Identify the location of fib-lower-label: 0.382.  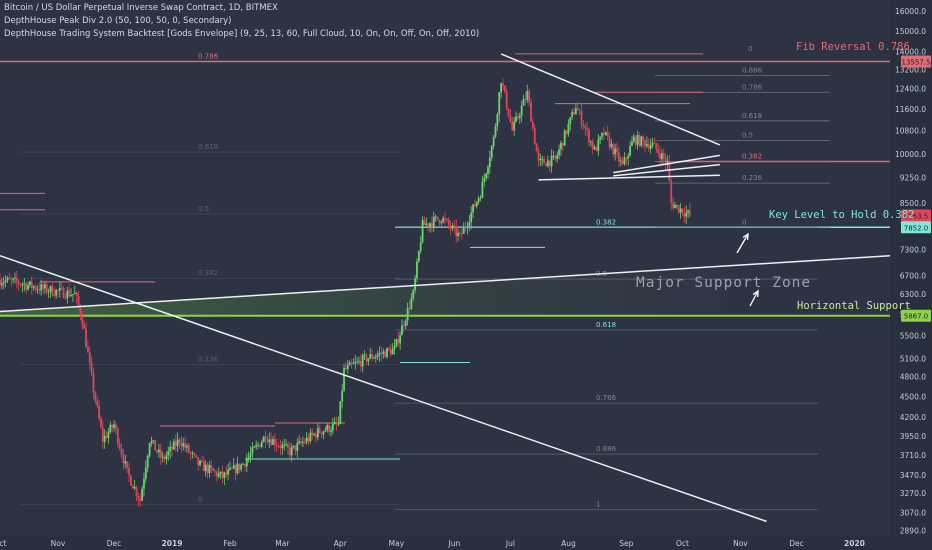
(606, 222).